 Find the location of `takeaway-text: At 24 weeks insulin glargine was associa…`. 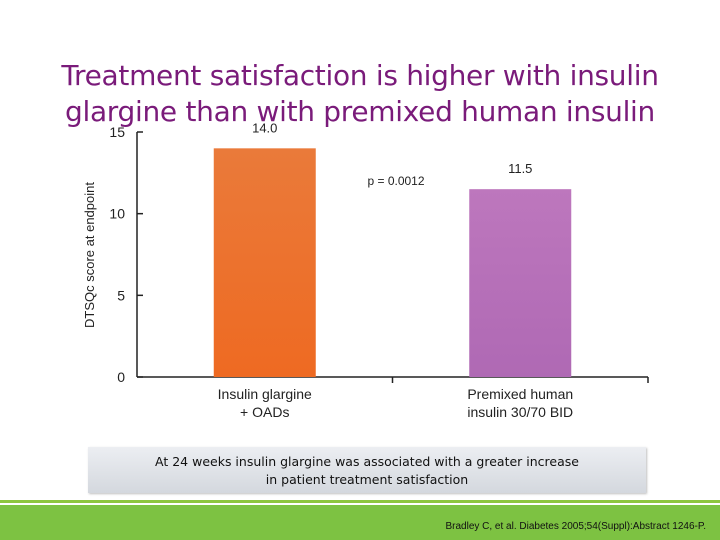

takeaway-text: At 24 weeks insulin glargine was associa… is located at coordinates (367, 471).